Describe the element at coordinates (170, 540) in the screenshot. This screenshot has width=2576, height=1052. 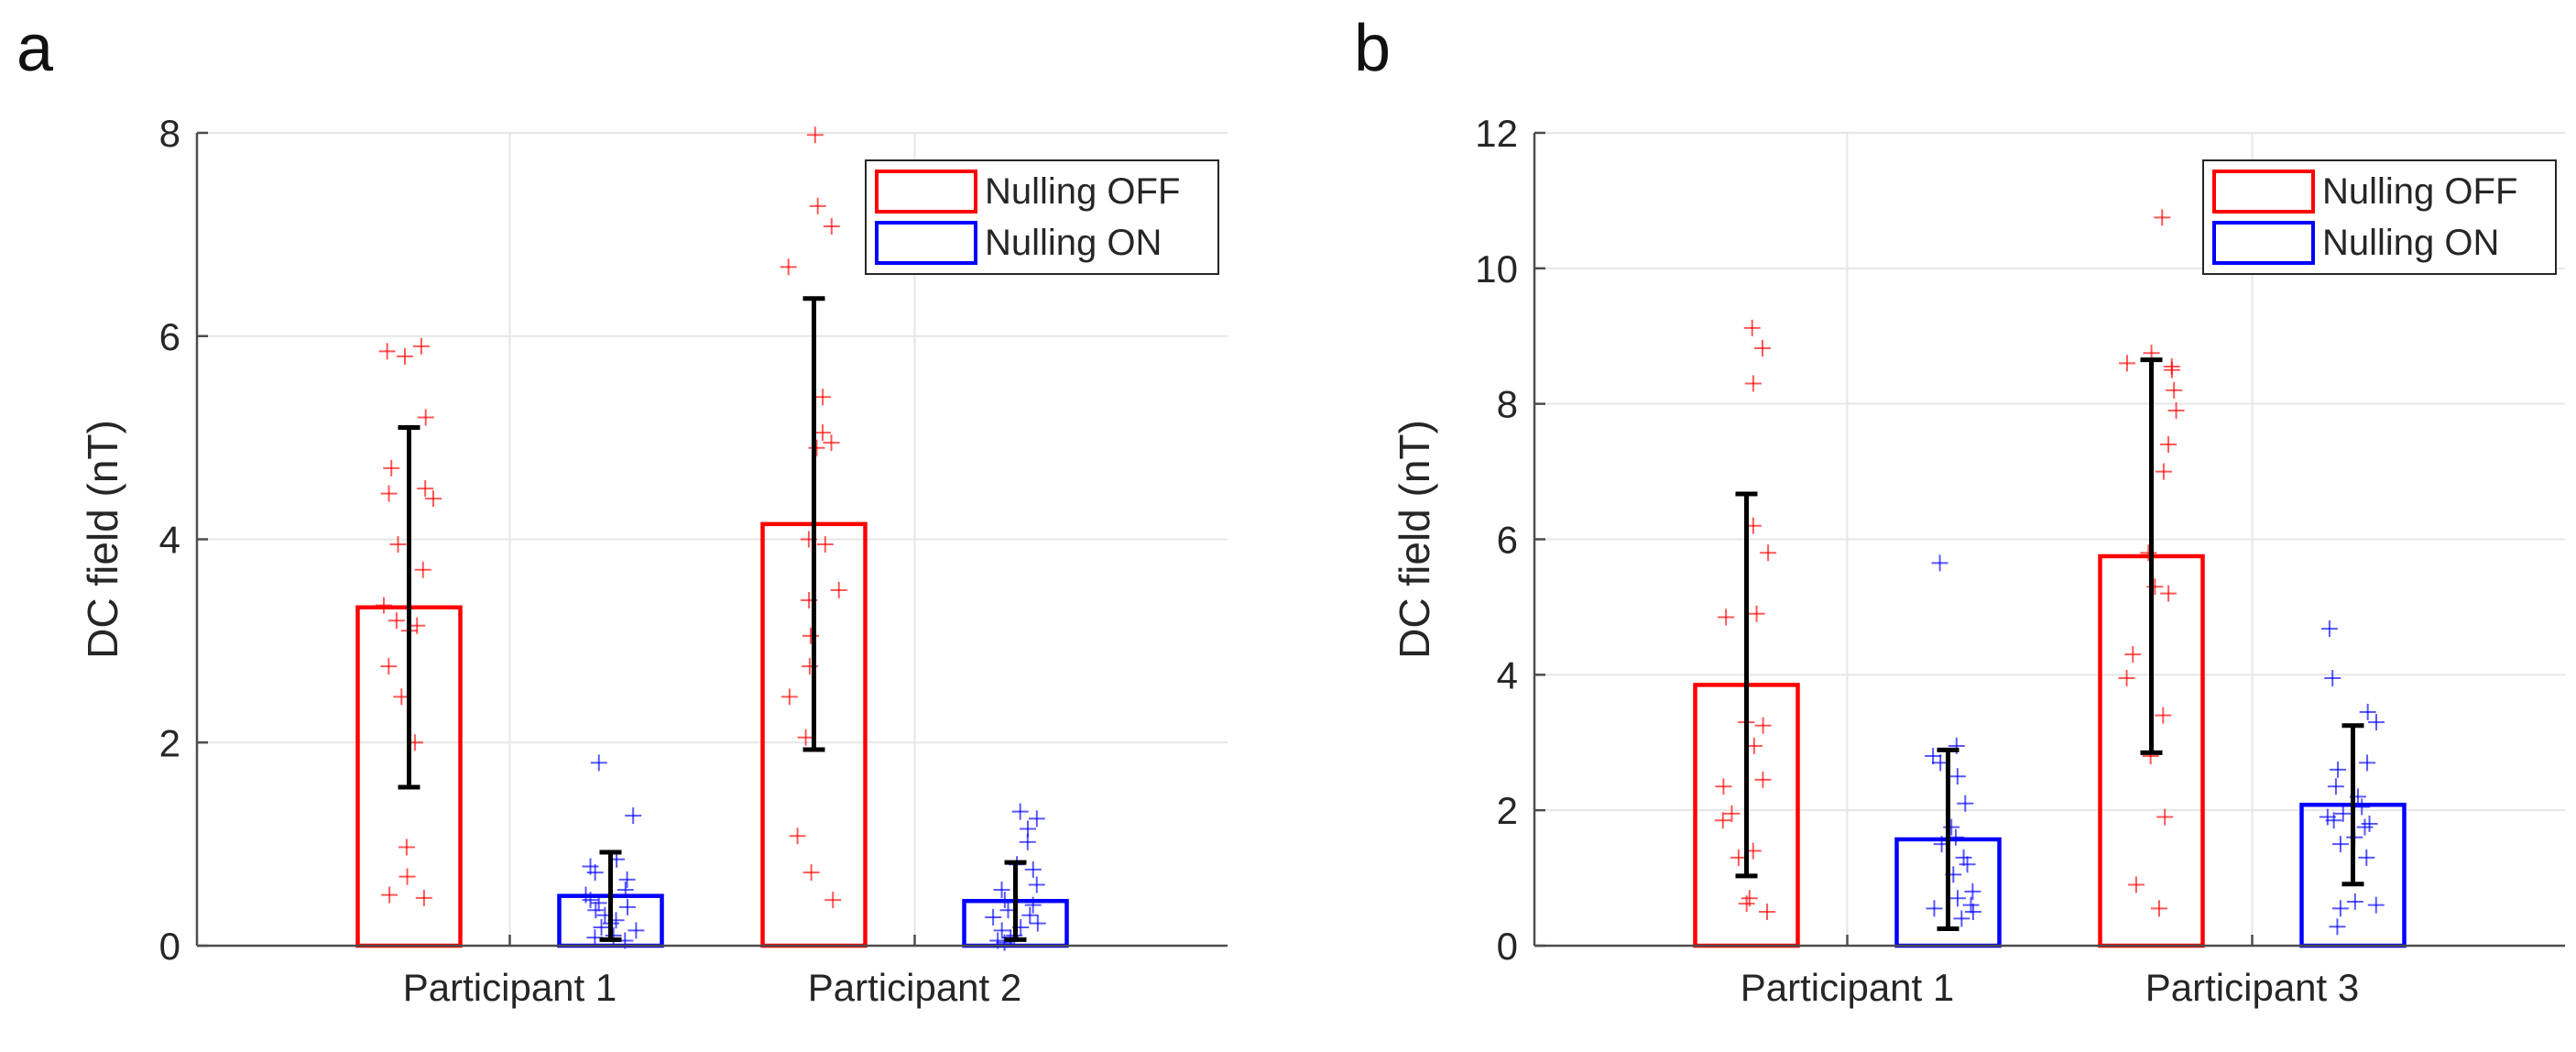
I see `y-tick-label: 4` at that location.